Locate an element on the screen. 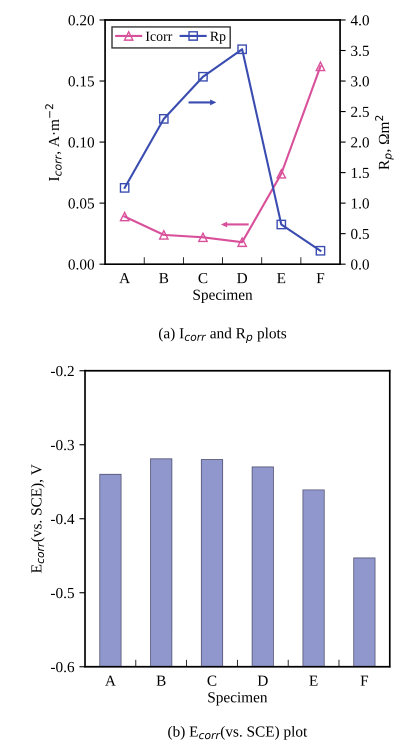 This screenshot has width=401, height=740. y2-tick-label: 1.5 is located at coordinates (360, 173).